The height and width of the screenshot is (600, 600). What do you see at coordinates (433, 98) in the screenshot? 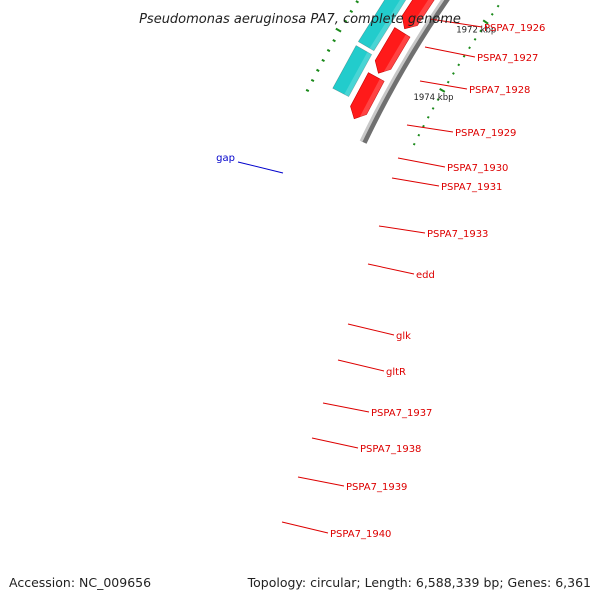
I see `tick-label: 1974 kbp` at bounding box center [433, 98].